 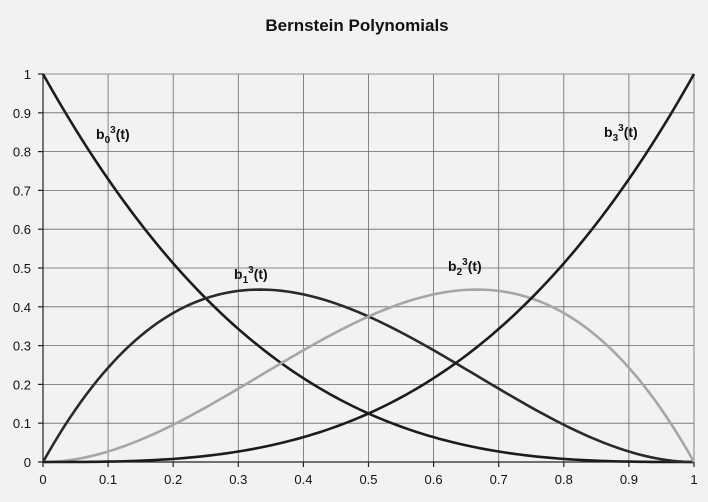 What do you see at coordinates (22, 152) in the screenshot?
I see `y-tick-label: 0.8` at bounding box center [22, 152].